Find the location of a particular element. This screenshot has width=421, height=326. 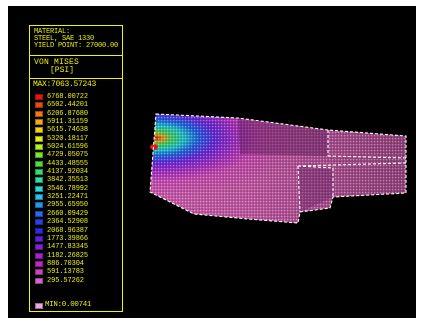

scale-row: 5615.74638 is located at coordinates (79, 130).